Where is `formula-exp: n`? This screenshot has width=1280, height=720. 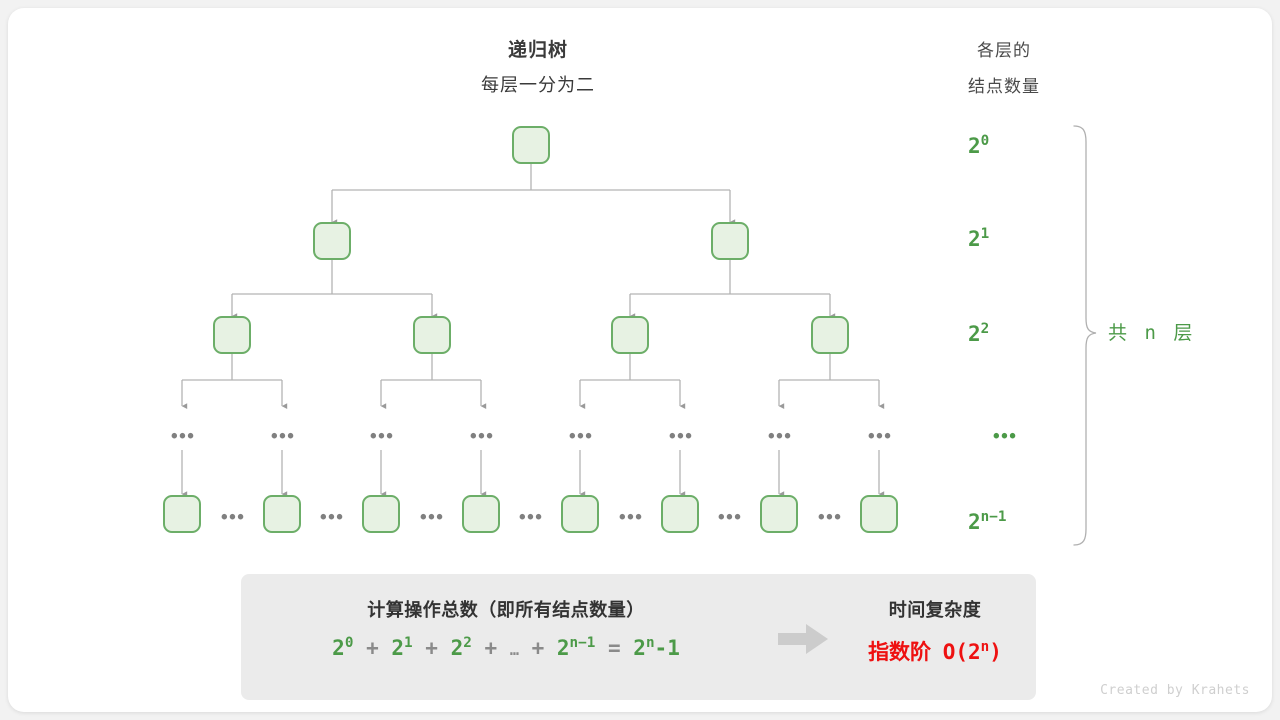 formula-exp: n is located at coordinates (650, 643).